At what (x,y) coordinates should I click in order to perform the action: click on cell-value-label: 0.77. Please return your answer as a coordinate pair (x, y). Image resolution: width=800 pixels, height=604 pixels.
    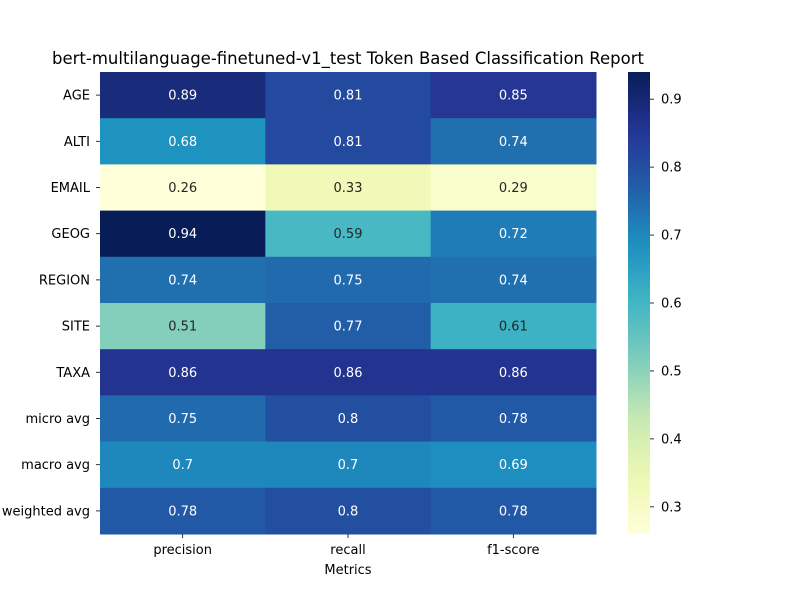
    Looking at the image, I should click on (348, 327).